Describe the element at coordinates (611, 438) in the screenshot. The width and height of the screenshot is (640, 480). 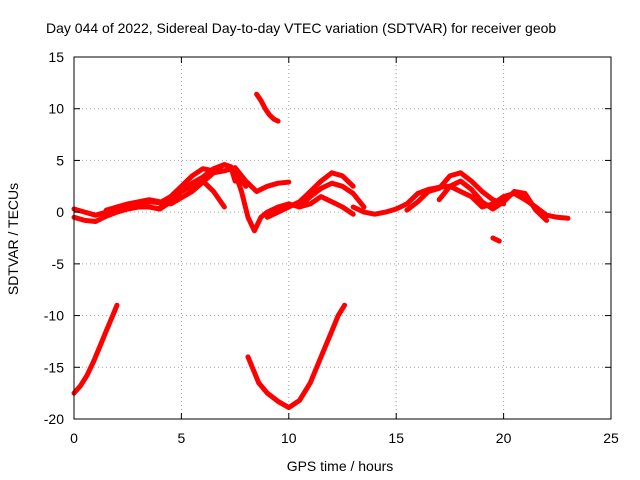
I see `x-tick-label: 25` at that location.